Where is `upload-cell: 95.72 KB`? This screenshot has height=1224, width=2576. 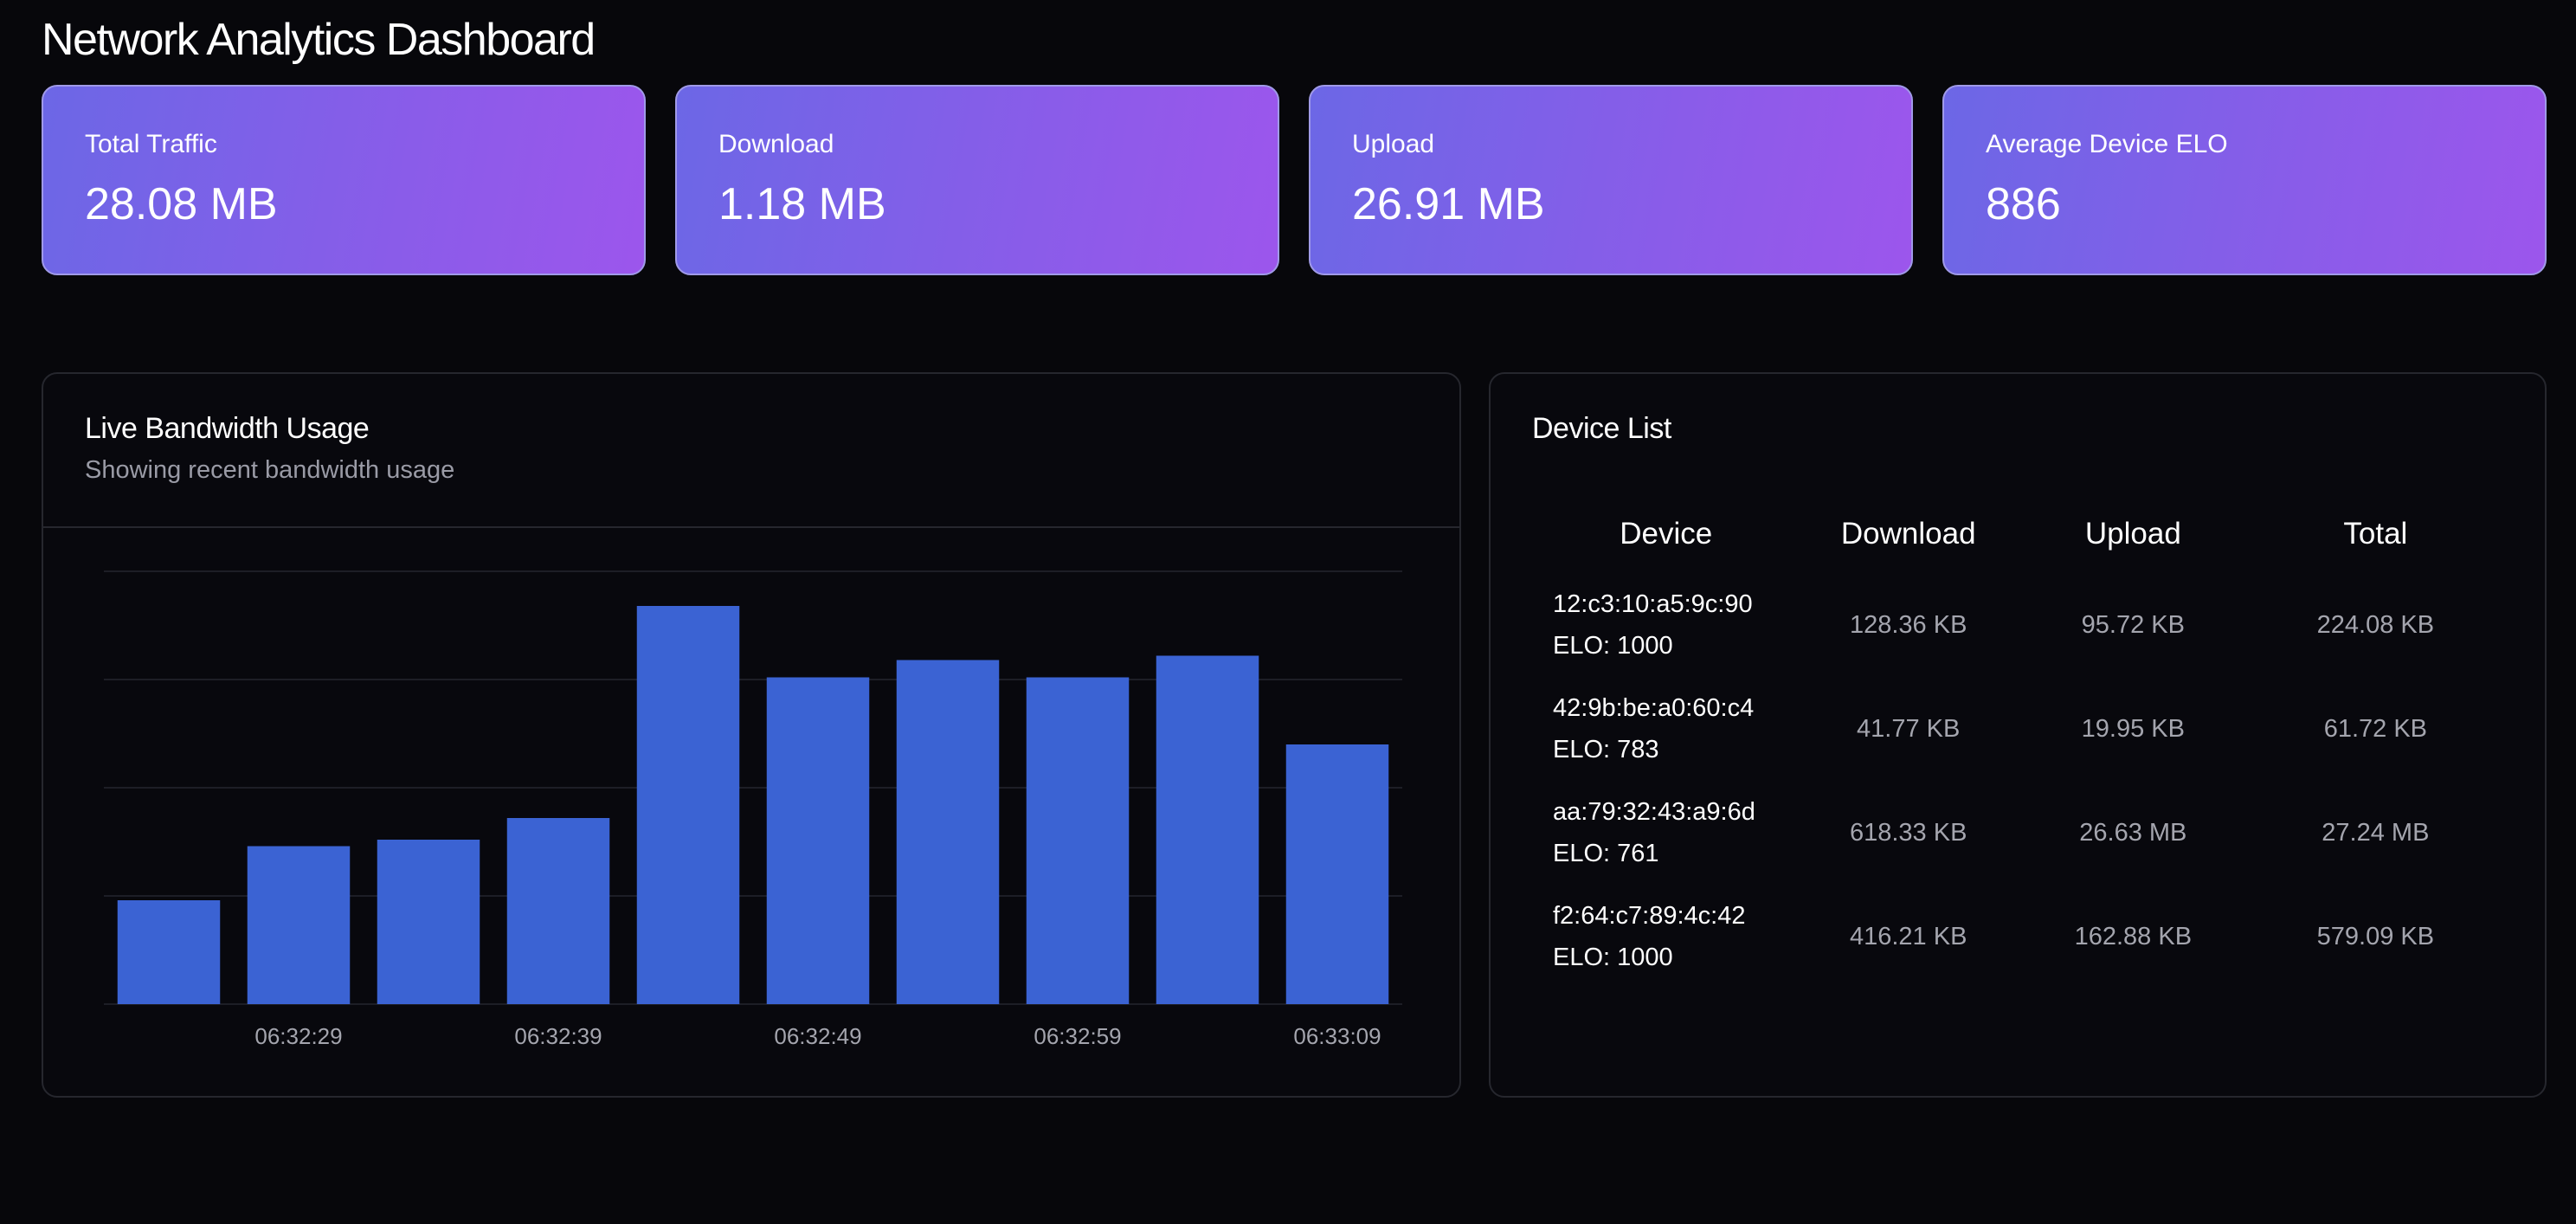
upload-cell: 95.72 KB is located at coordinates (2133, 624).